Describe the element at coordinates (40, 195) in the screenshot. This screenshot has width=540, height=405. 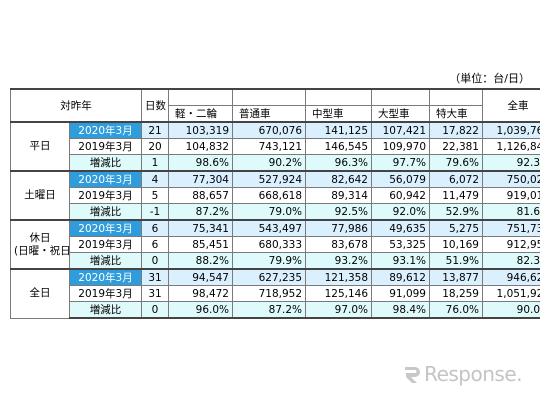
I see `category-saturday: 土曜日` at that location.